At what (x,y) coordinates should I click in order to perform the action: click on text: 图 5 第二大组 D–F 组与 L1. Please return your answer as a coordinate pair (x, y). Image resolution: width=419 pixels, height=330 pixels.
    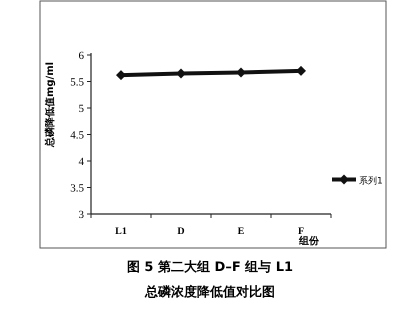
    Looking at the image, I should click on (210, 267).